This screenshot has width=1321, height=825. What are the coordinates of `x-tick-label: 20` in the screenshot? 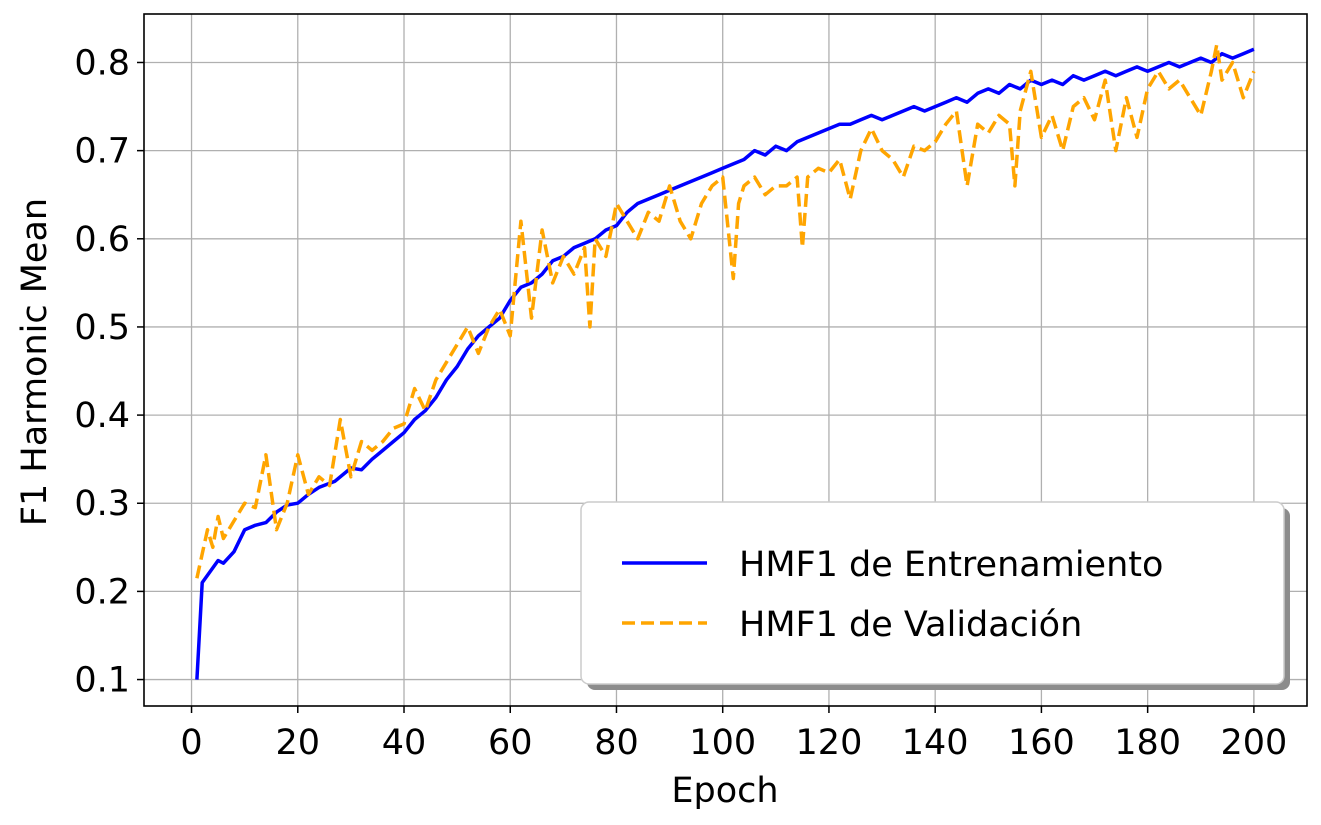 It's located at (298, 743).